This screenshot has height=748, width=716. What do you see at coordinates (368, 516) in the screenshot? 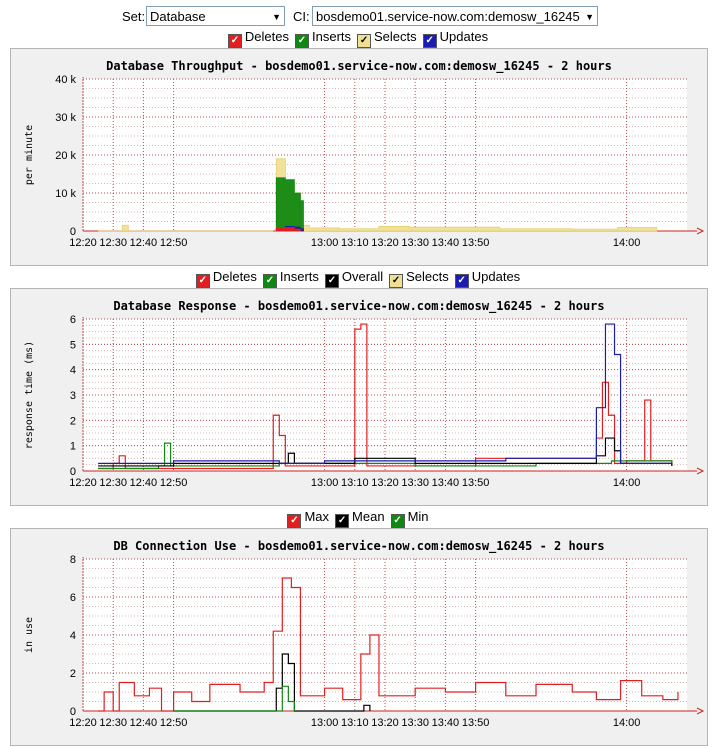
I see `legend-label: Mean` at bounding box center [368, 516].